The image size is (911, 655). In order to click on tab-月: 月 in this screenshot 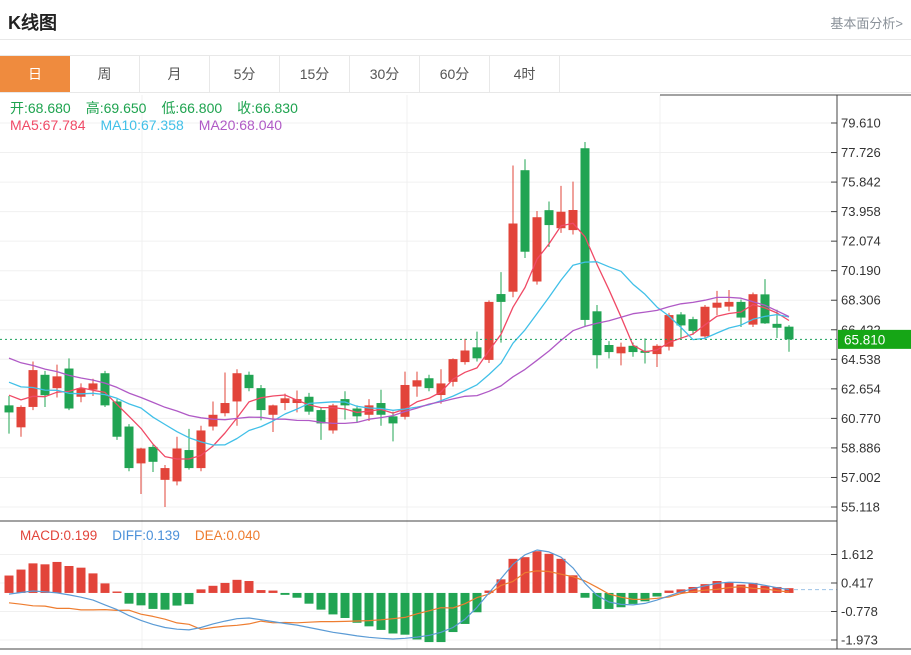, I will do `click(175, 74)`.